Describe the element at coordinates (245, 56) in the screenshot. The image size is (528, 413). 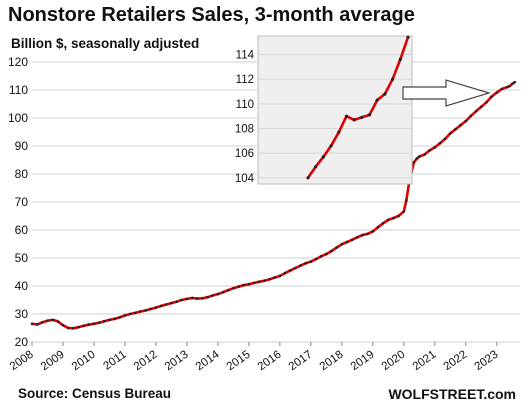
I see `inset-y-tick-label-114: 114` at that location.